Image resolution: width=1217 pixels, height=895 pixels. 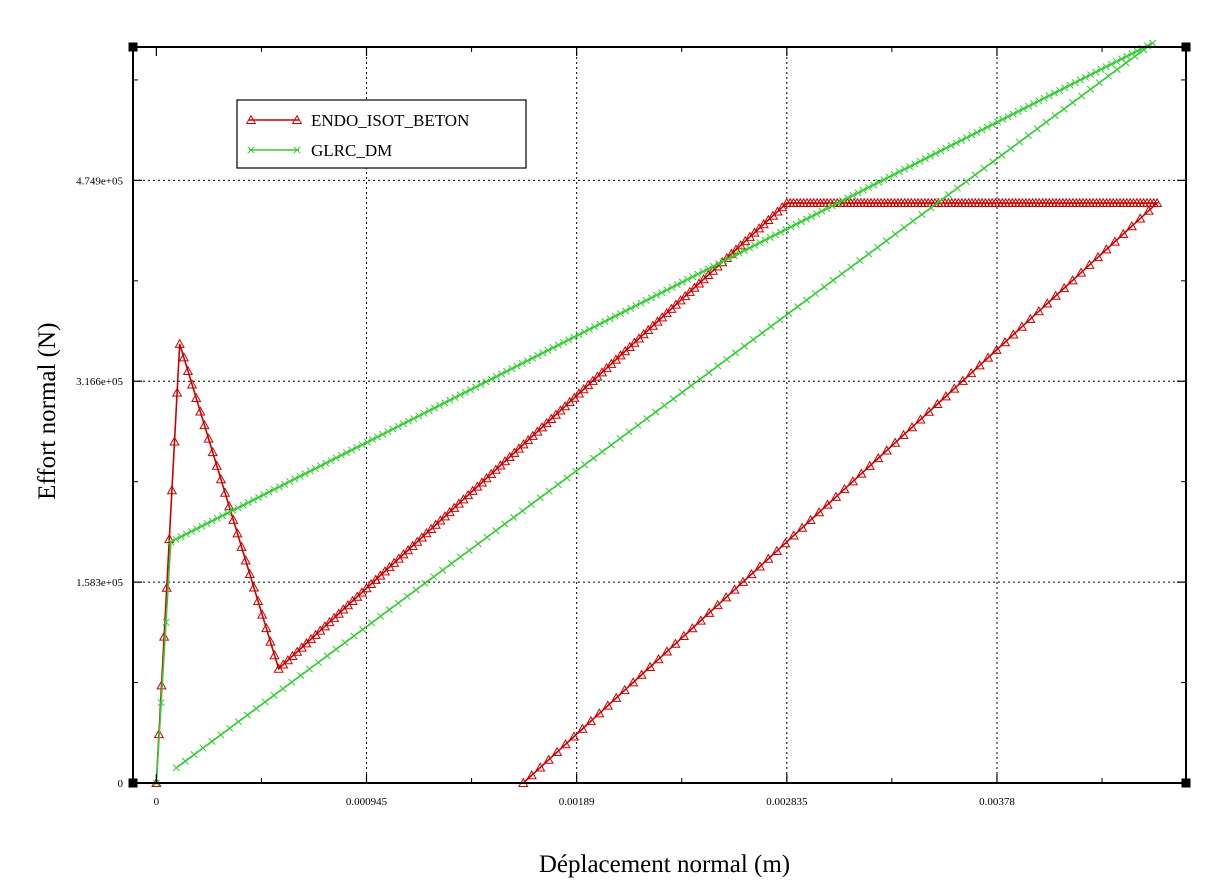 What do you see at coordinates (47, 411) in the screenshot?
I see `y-axis-title: Effort normal (N)` at bounding box center [47, 411].